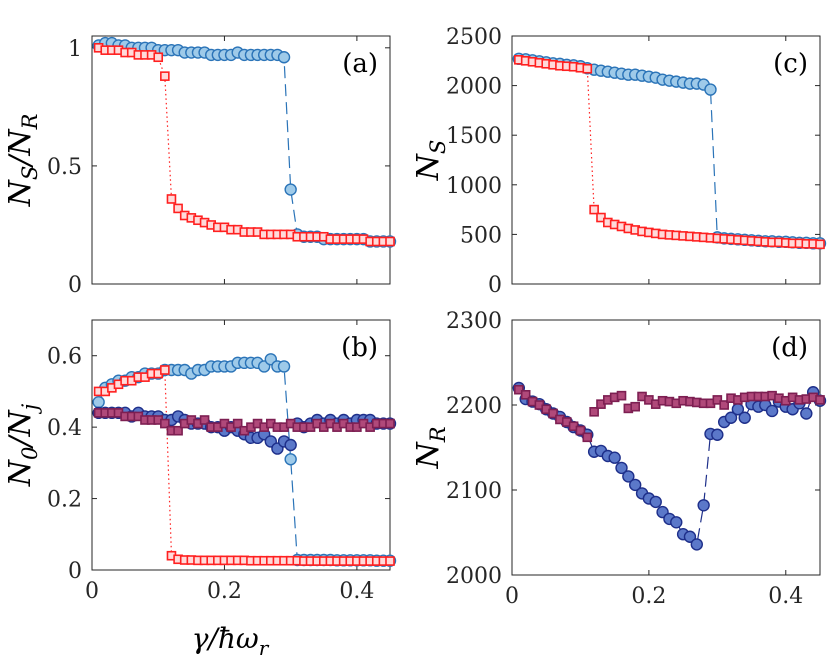 The image size is (830, 665). I want to click on y-axis-label: N0/Nj, so click(22, 445).